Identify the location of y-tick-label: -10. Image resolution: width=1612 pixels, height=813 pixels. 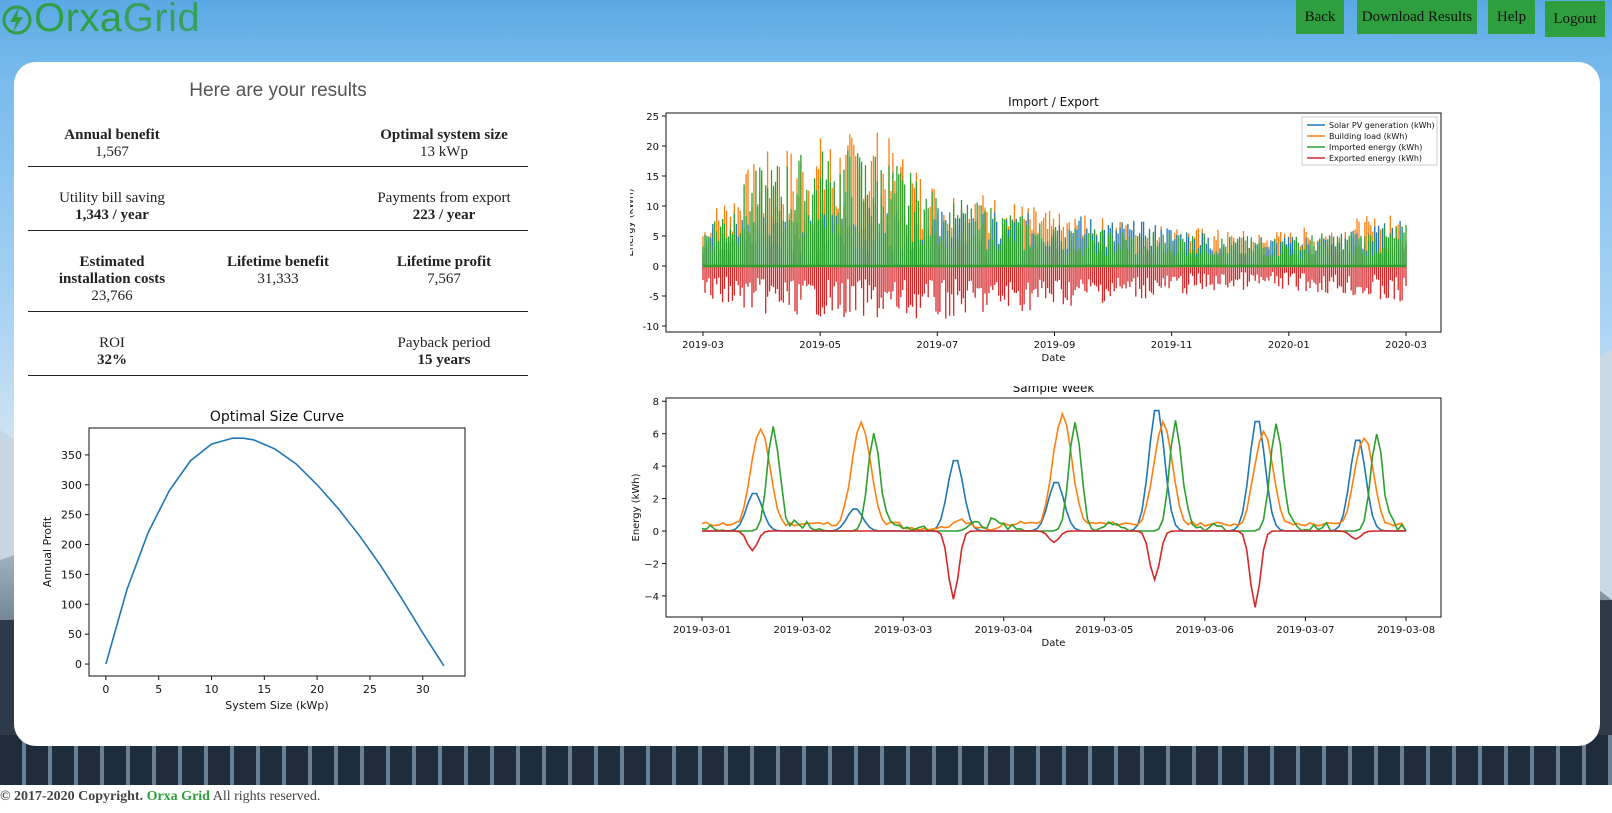
(651, 327).